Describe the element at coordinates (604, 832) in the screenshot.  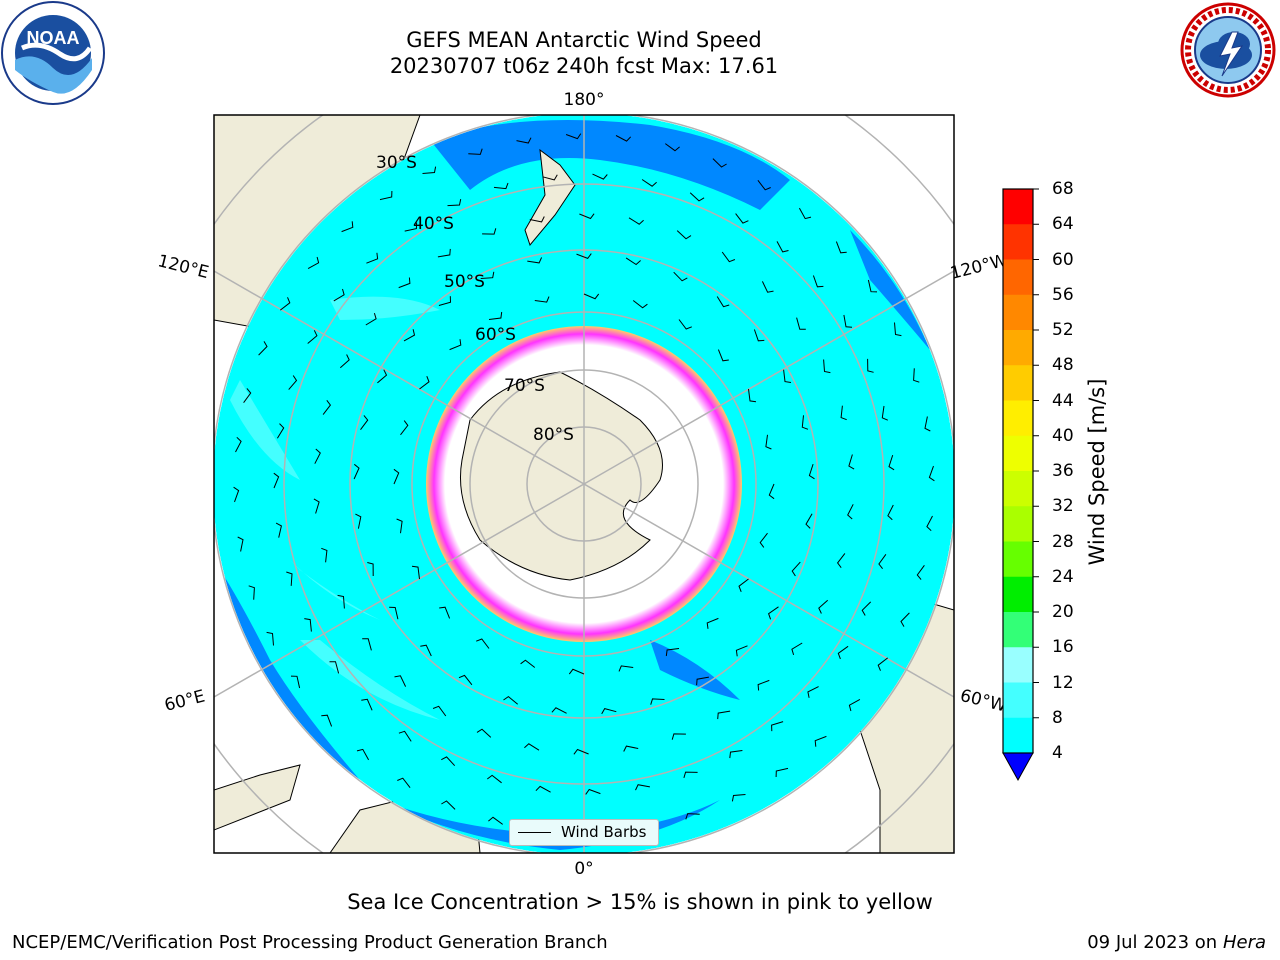
I see `wind-barb-legend-label: Wind Barbs` at that location.